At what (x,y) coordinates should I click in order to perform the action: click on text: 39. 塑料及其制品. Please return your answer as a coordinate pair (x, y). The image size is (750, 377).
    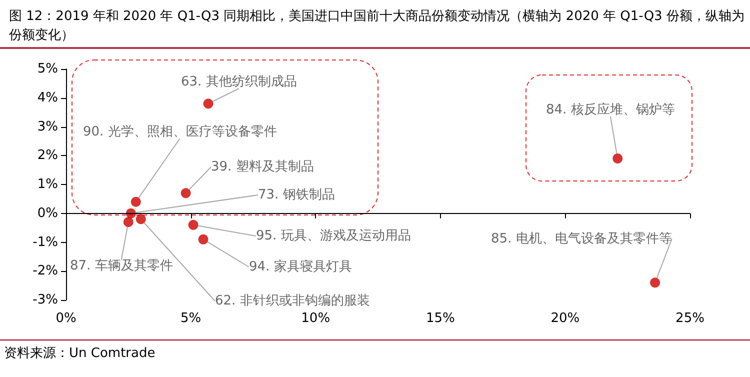
    Looking at the image, I should click on (262, 166).